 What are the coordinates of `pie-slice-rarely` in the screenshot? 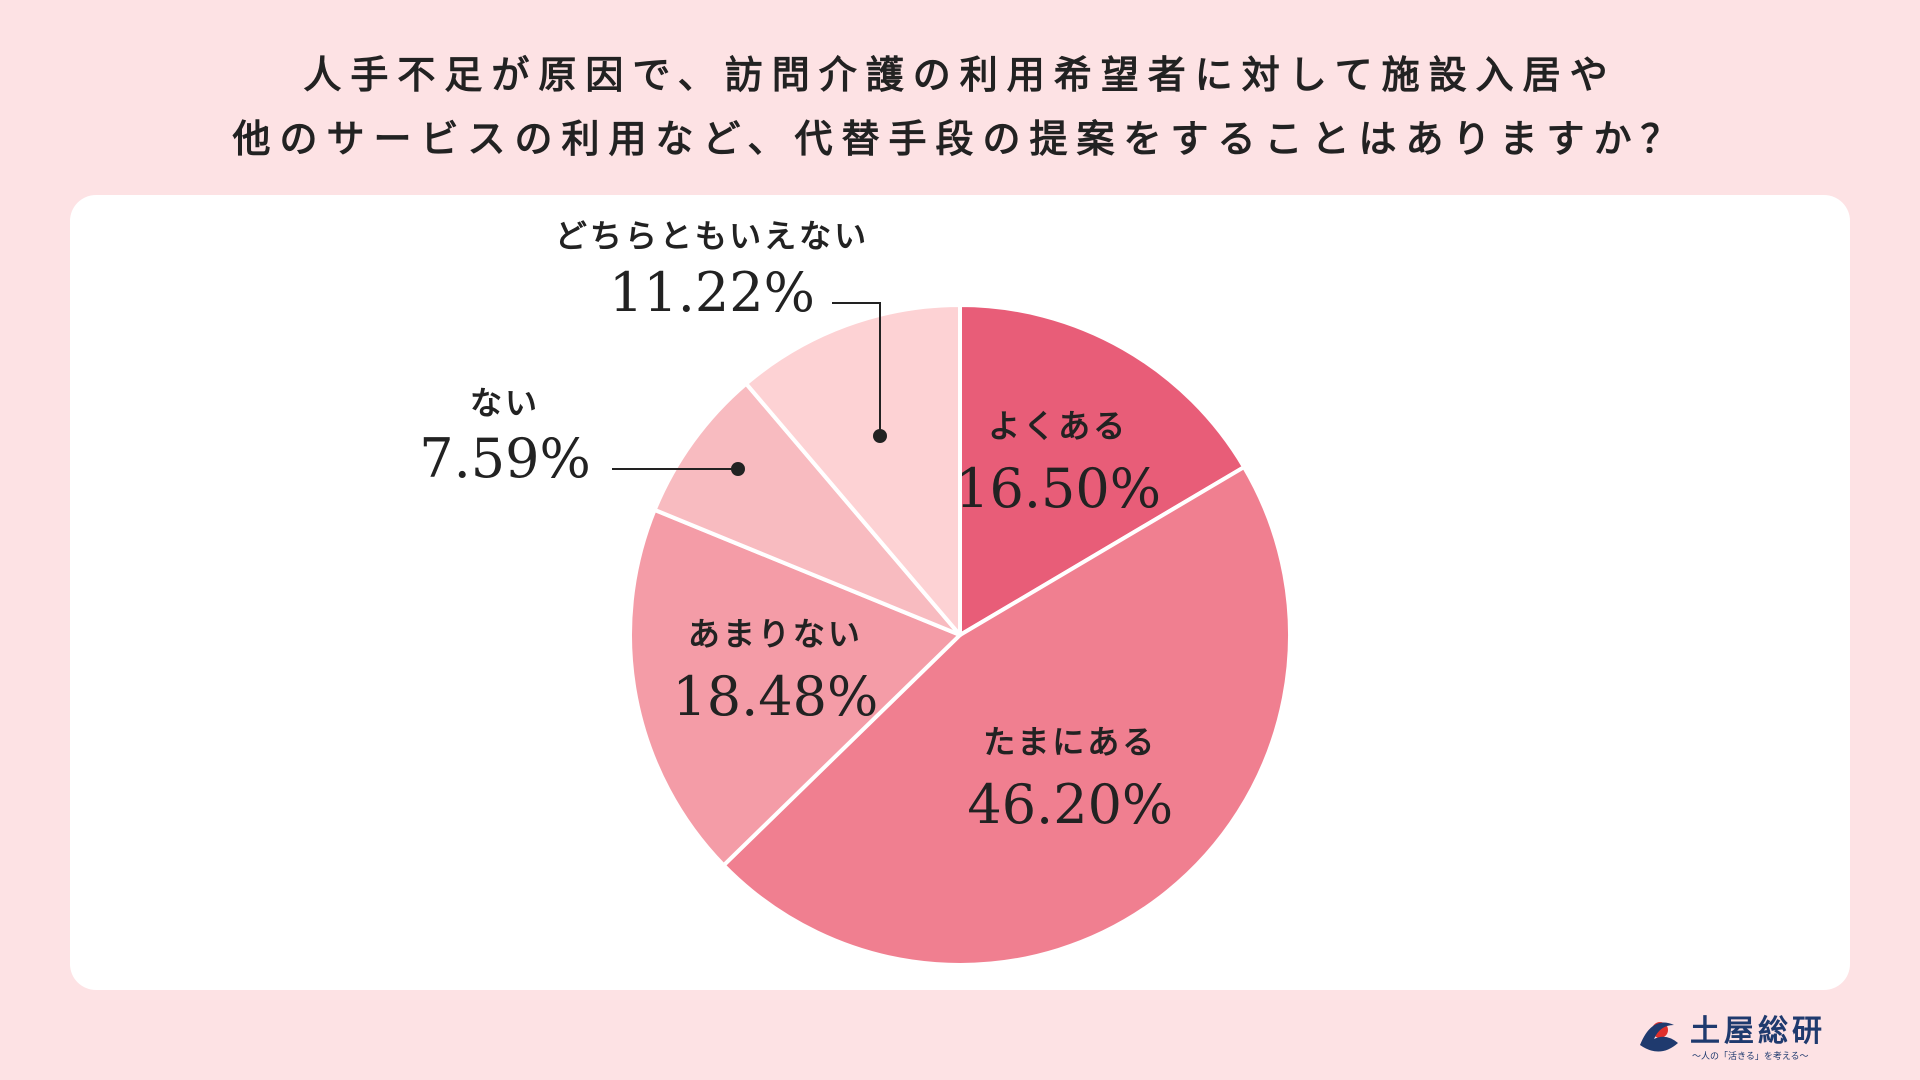 It's located at (795, 687).